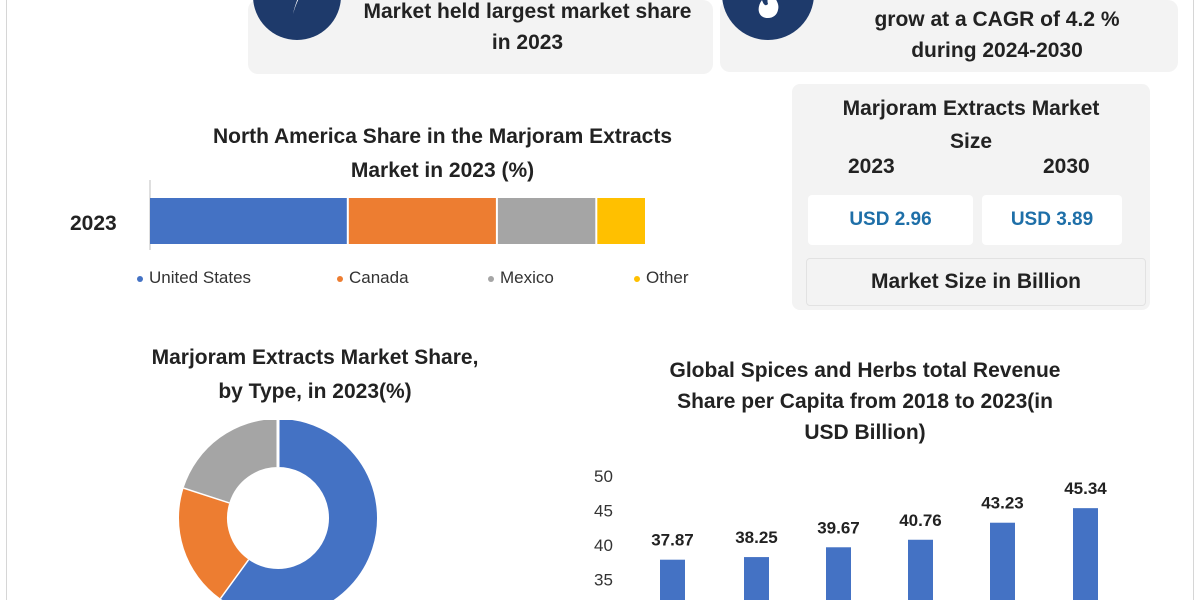 The width and height of the screenshot is (1200, 600). I want to click on growth-icon, so click(768, 20).